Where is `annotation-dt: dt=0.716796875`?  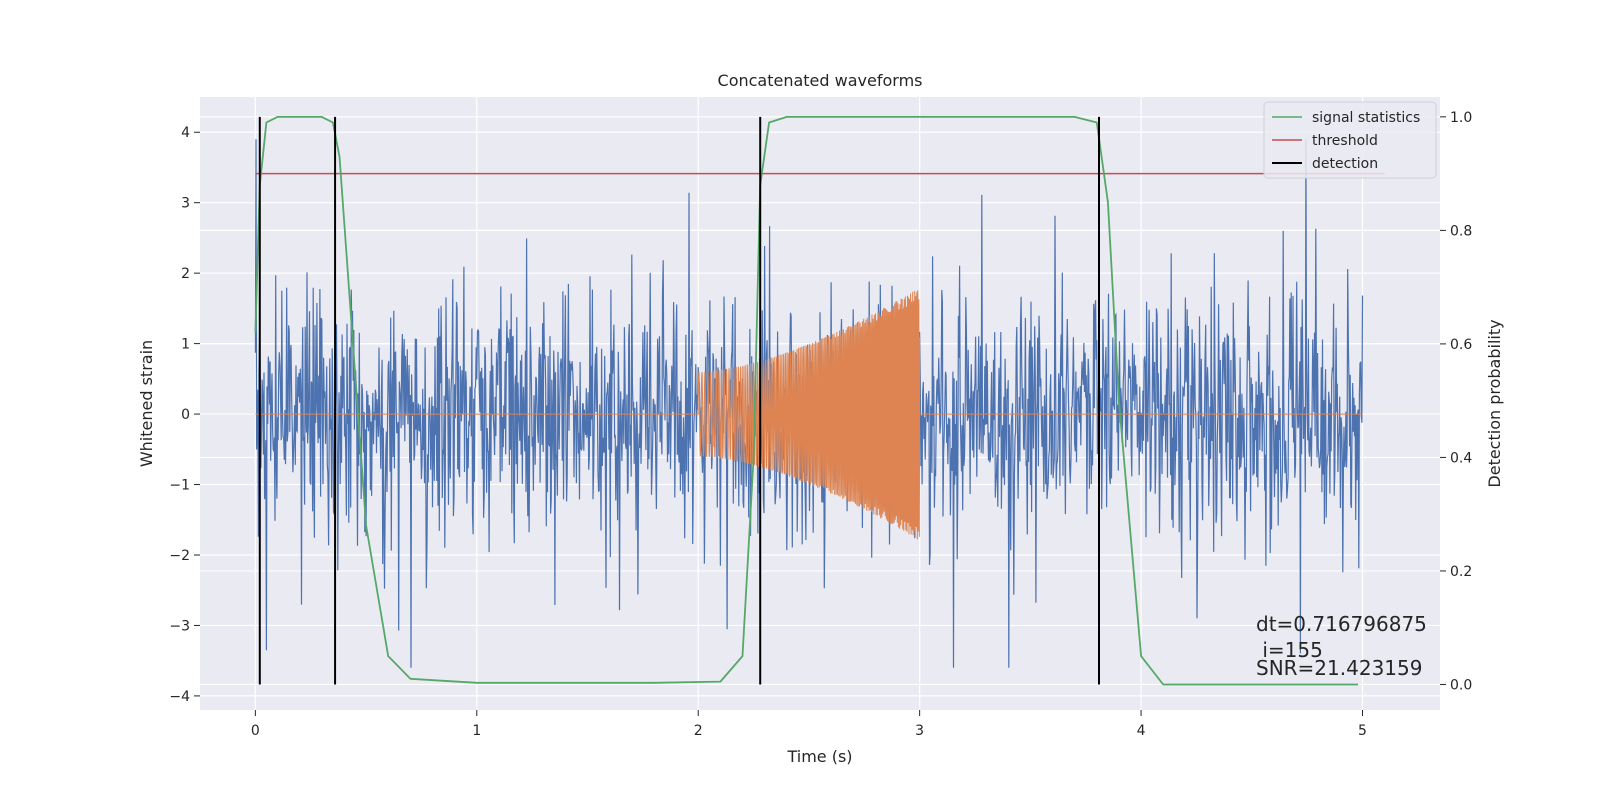
annotation-dt: dt=0.716796875 is located at coordinates (1341, 624).